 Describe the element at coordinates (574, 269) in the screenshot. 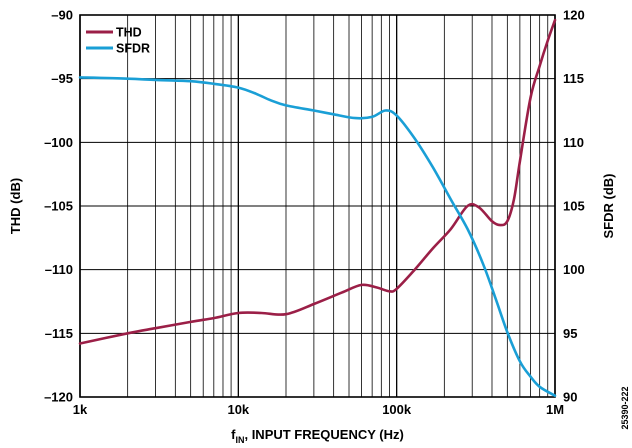

I see `y-tick-label-right: 100` at that location.